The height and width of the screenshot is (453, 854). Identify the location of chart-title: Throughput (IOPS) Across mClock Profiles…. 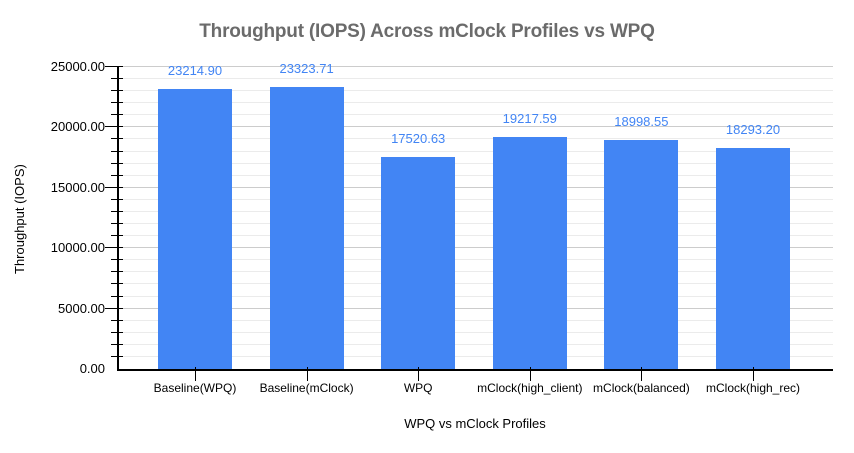
(427, 31).